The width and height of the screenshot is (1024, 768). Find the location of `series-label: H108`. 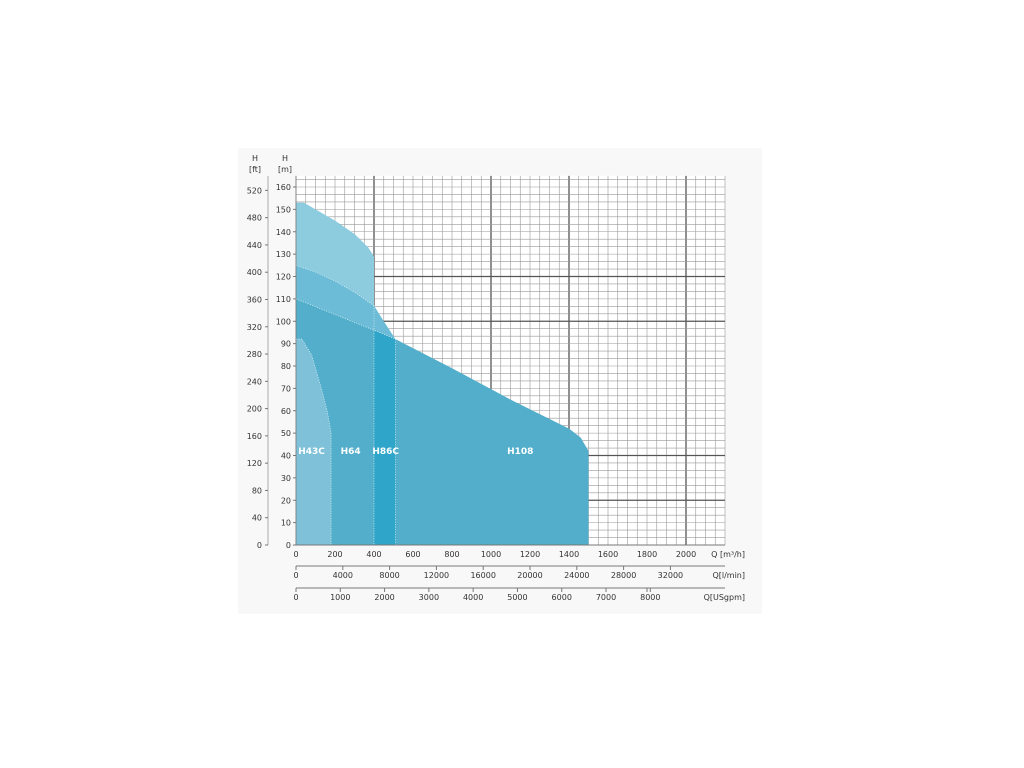

series-label: H108 is located at coordinates (520, 452).